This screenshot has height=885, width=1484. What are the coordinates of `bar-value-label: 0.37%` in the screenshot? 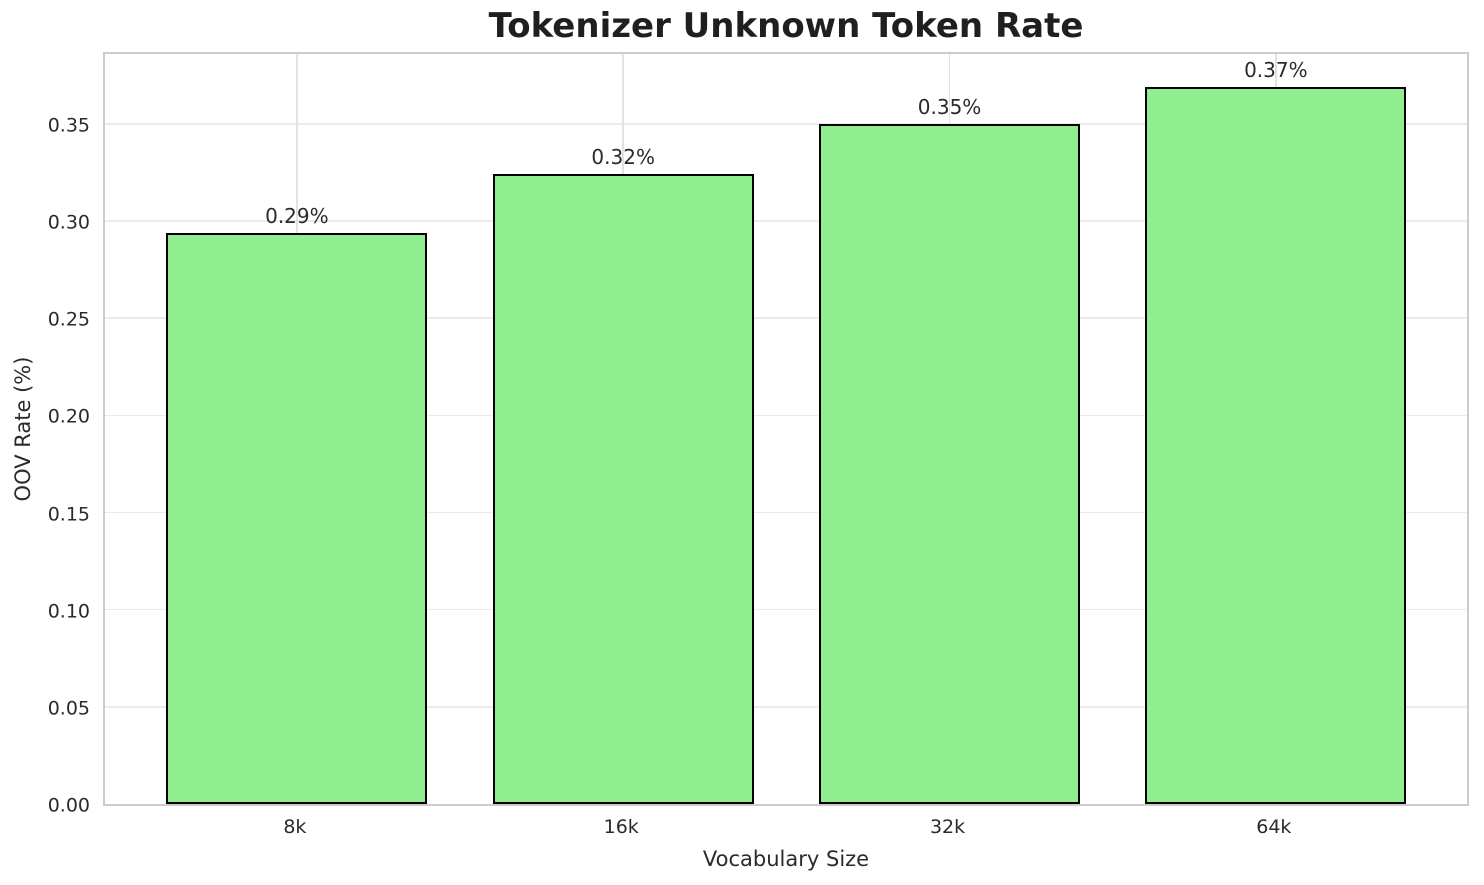 It's located at (1276, 69).